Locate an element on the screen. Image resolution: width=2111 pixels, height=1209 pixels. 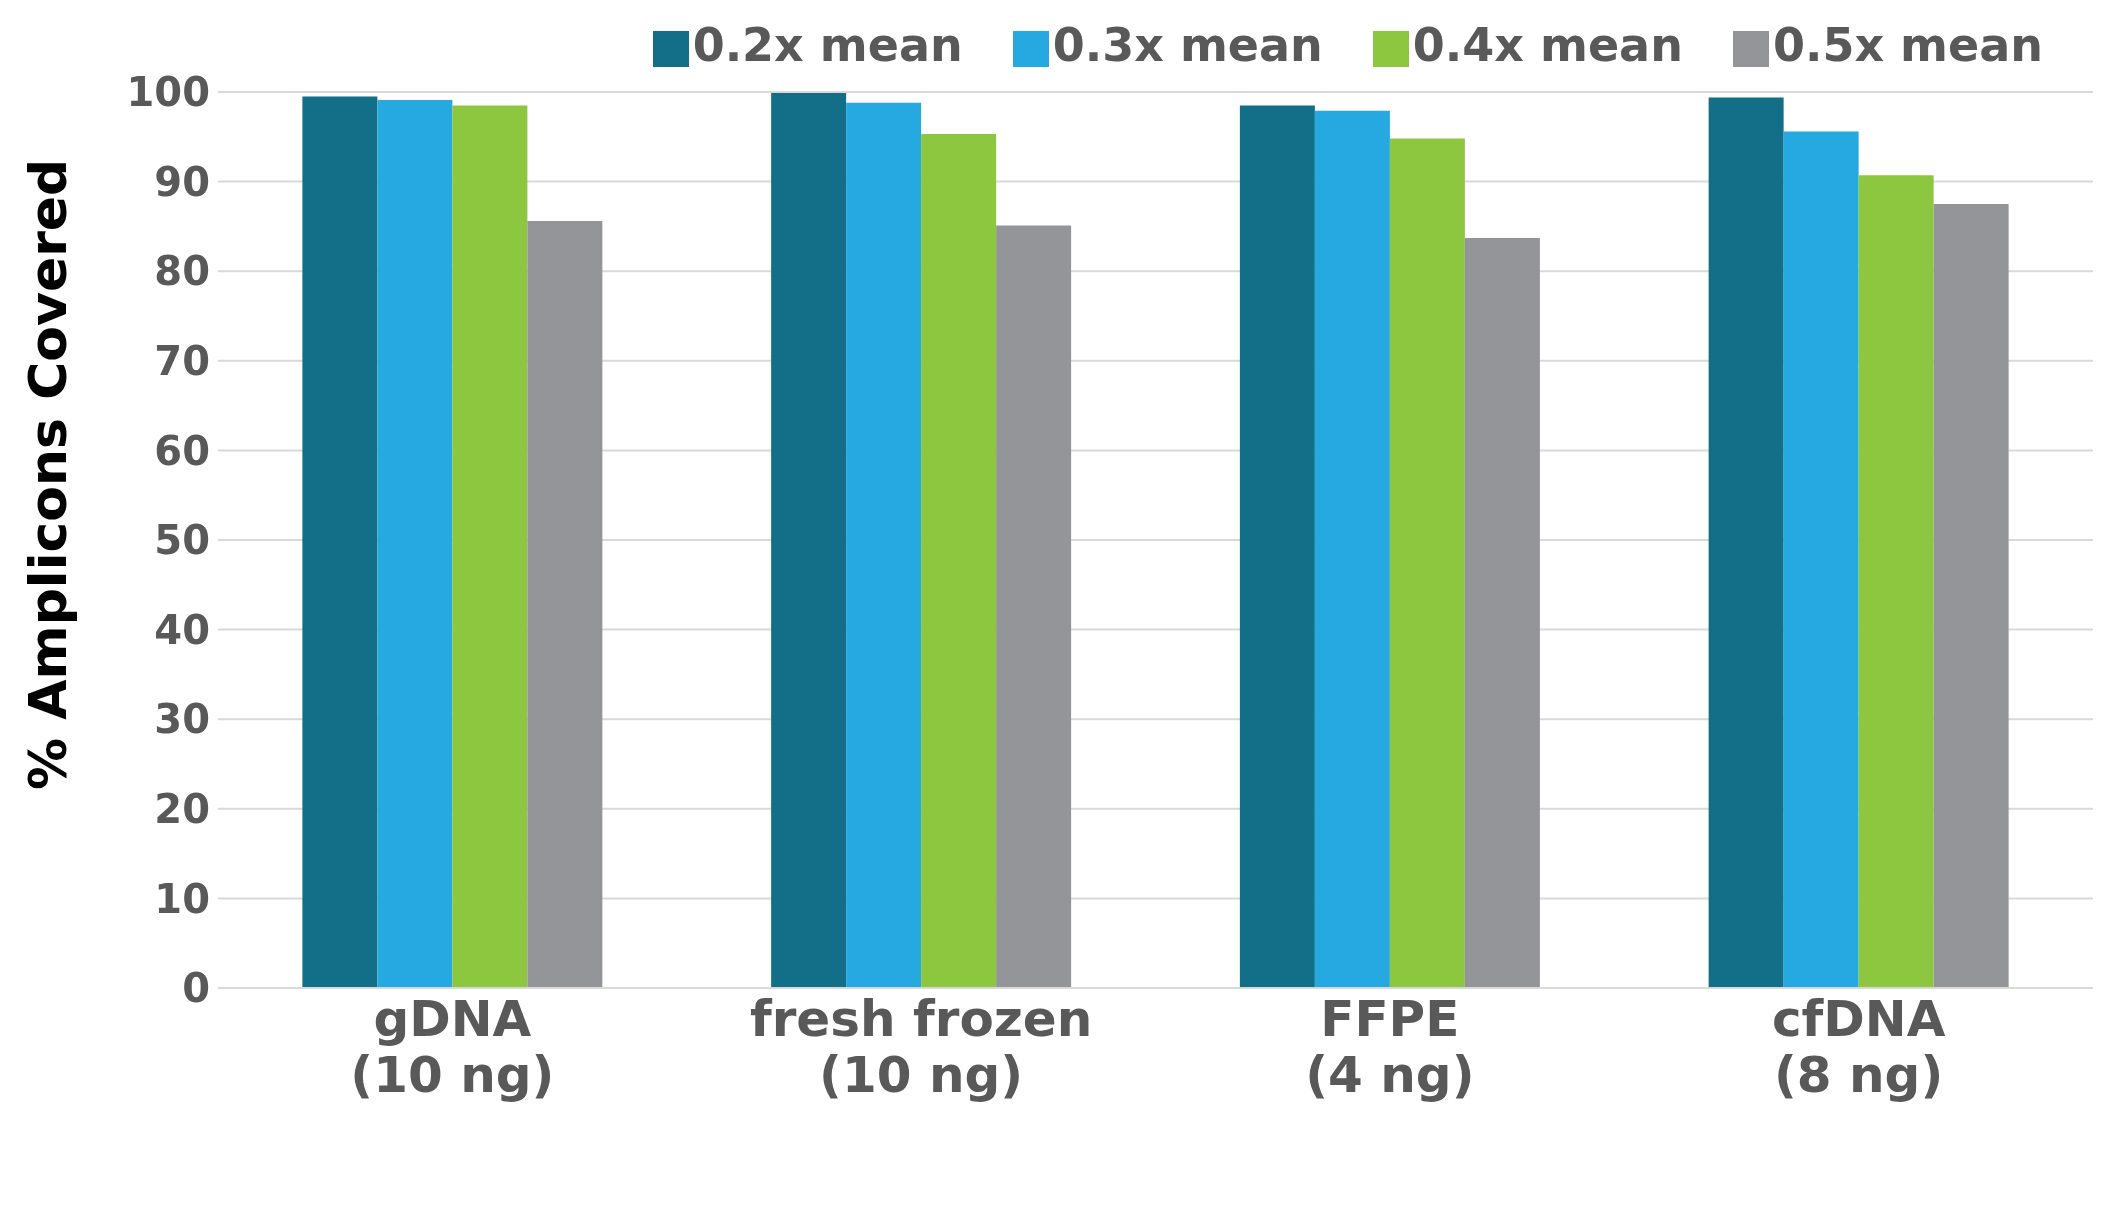
y-tick-label: 20 is located at coordinates (182, 809).